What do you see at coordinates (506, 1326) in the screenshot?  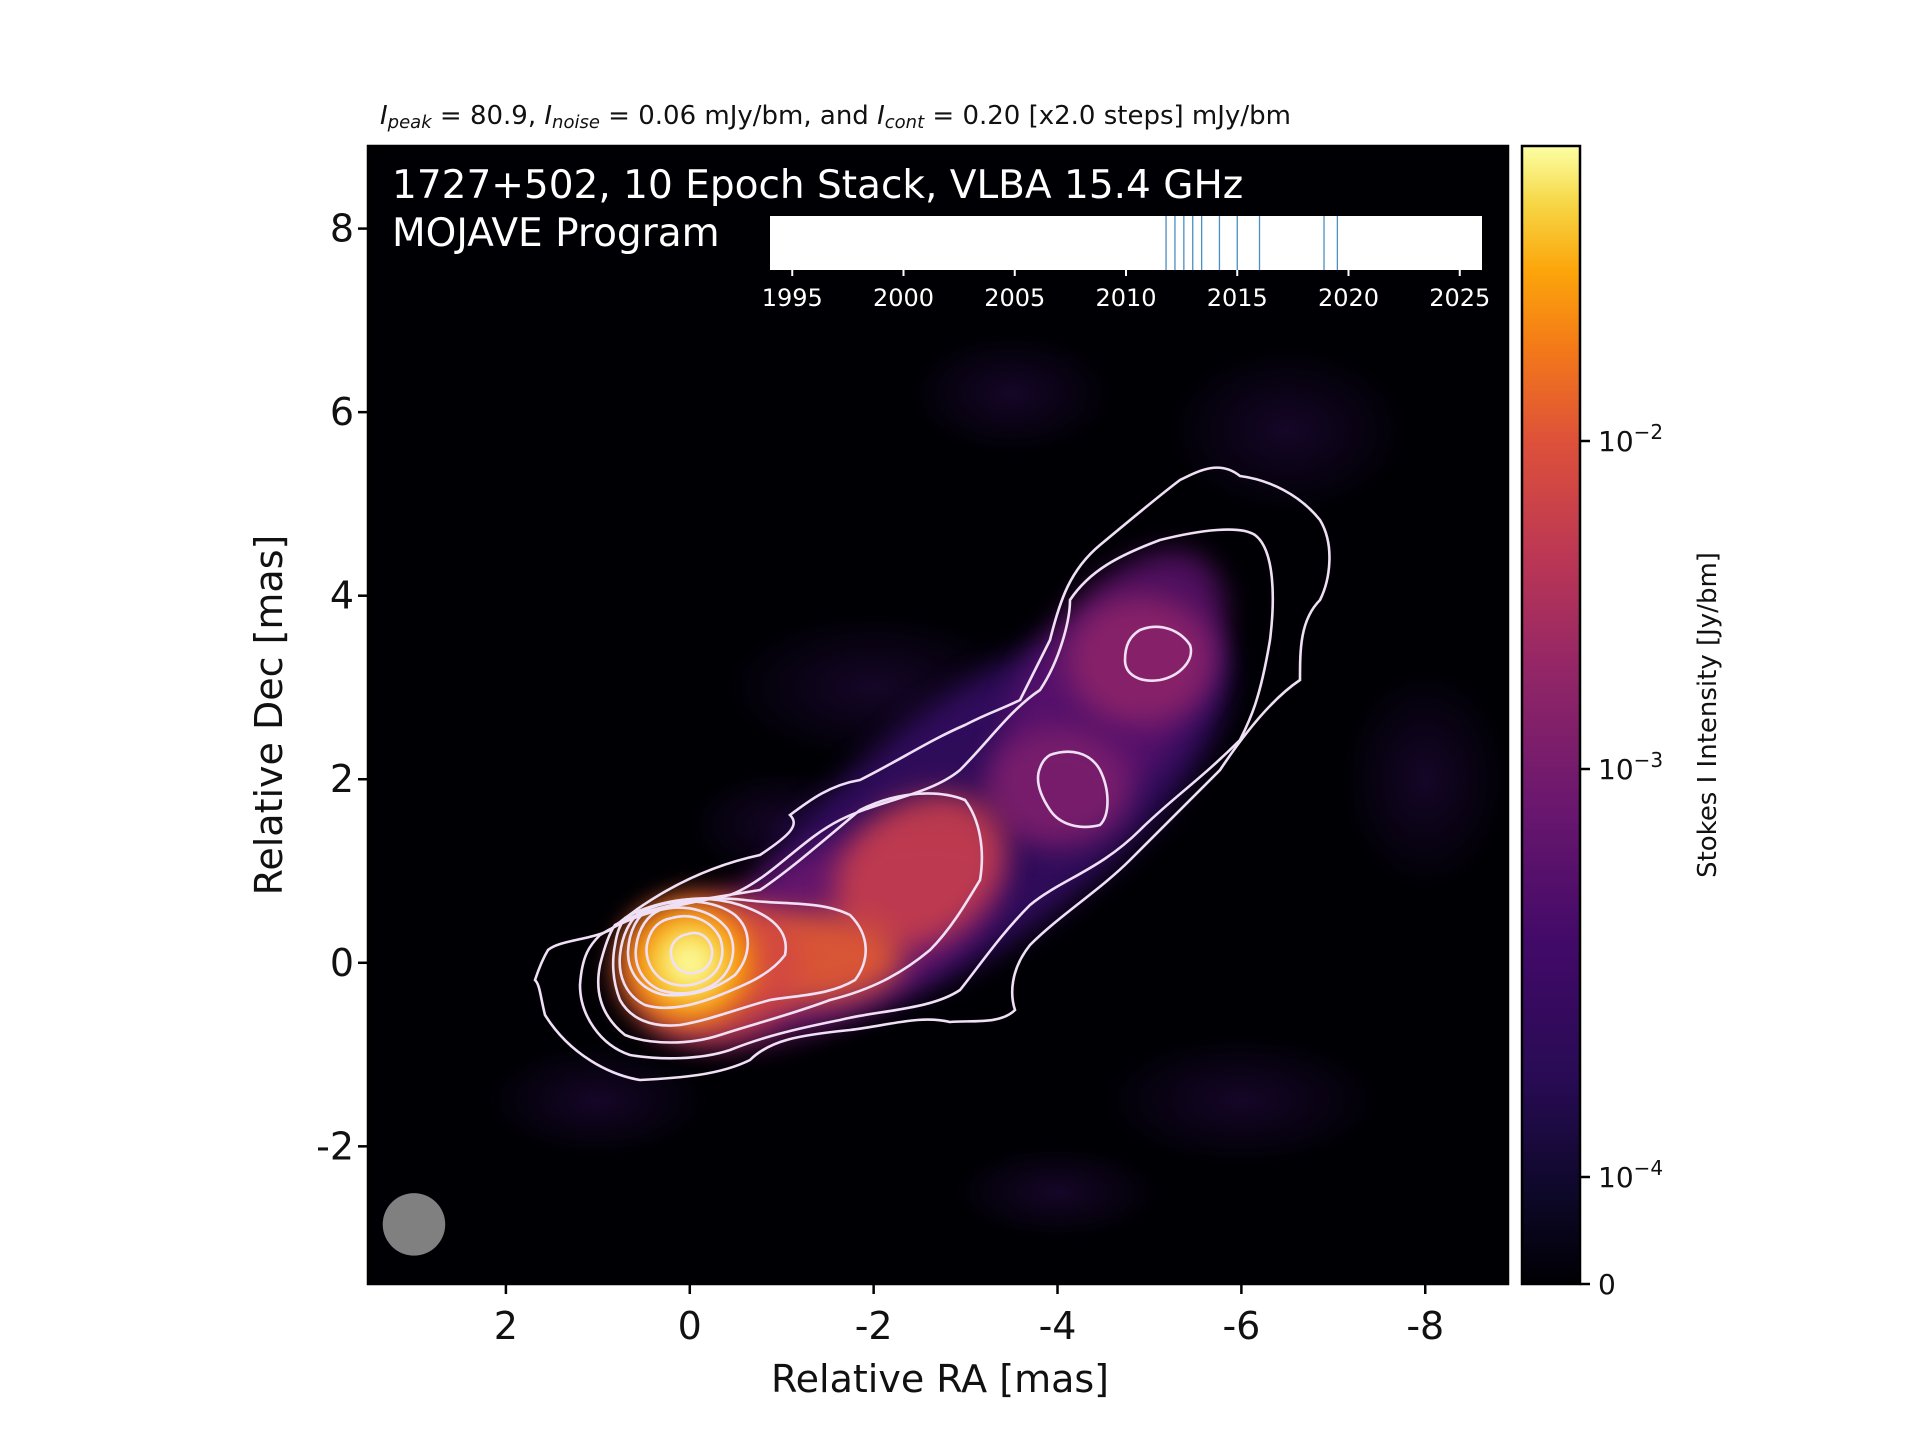 I see `x-tick-label: 2` at bounding box center [506, 1326].